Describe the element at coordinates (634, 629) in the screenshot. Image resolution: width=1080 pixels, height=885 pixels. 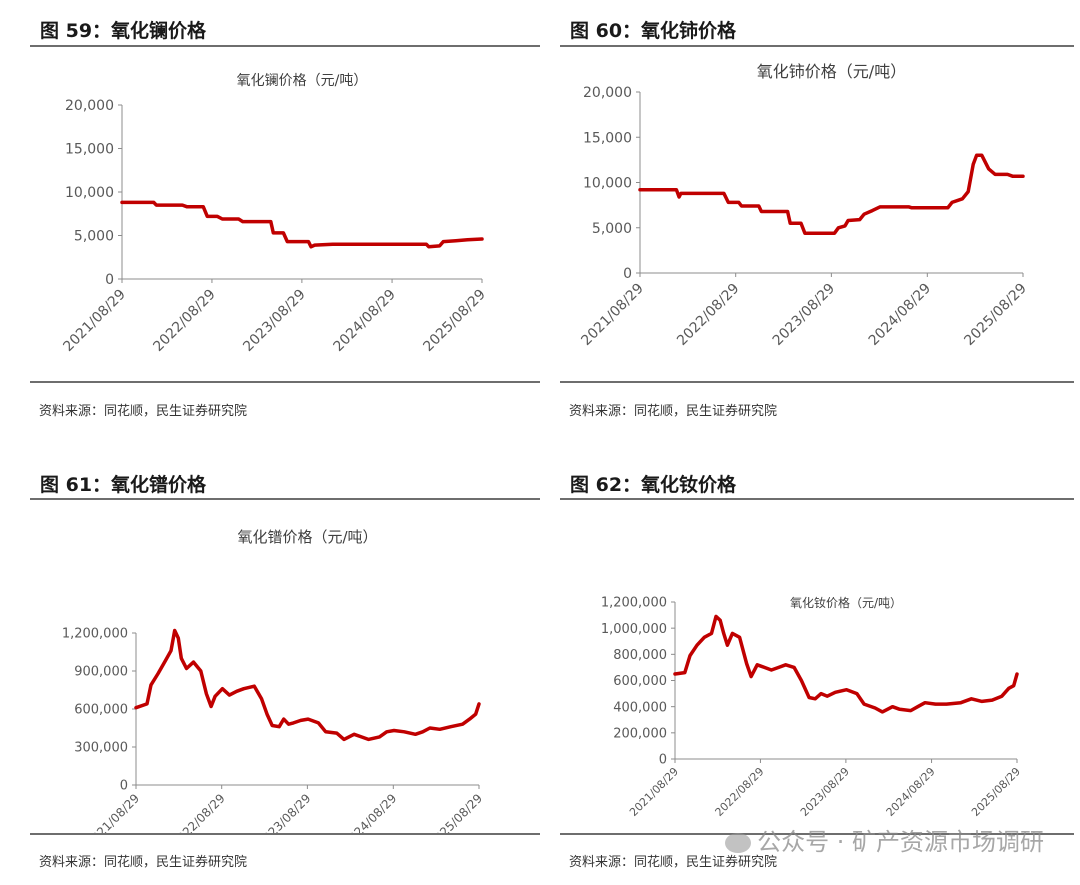
I see `y-tick-label: 1,000,000` at that location.